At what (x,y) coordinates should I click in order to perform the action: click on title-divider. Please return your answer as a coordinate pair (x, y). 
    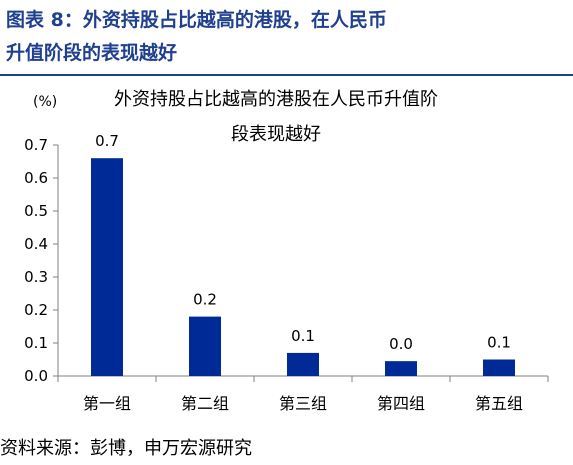
    Looking at the image, I should click on (286, 75).